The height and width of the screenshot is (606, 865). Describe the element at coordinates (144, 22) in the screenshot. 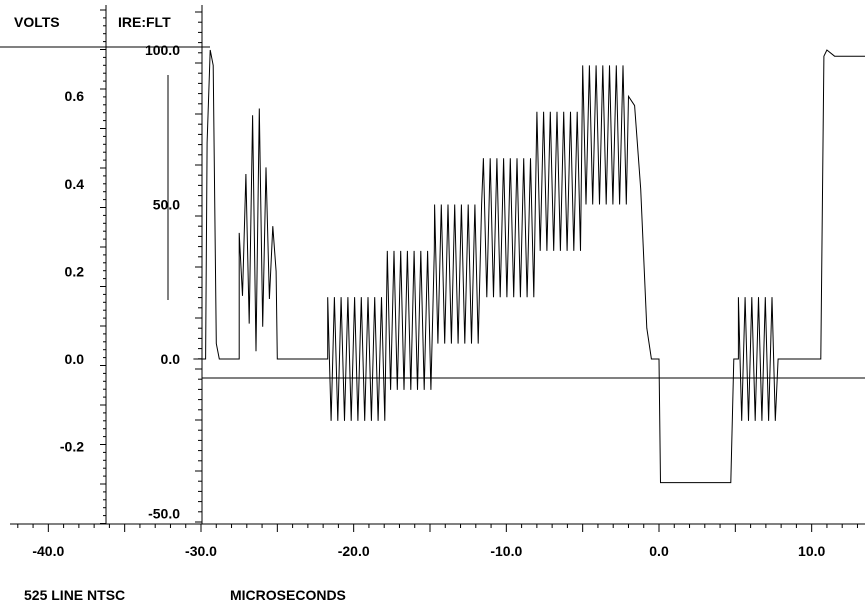

I see `ire-axis-title: IRE:FLT` at that location.